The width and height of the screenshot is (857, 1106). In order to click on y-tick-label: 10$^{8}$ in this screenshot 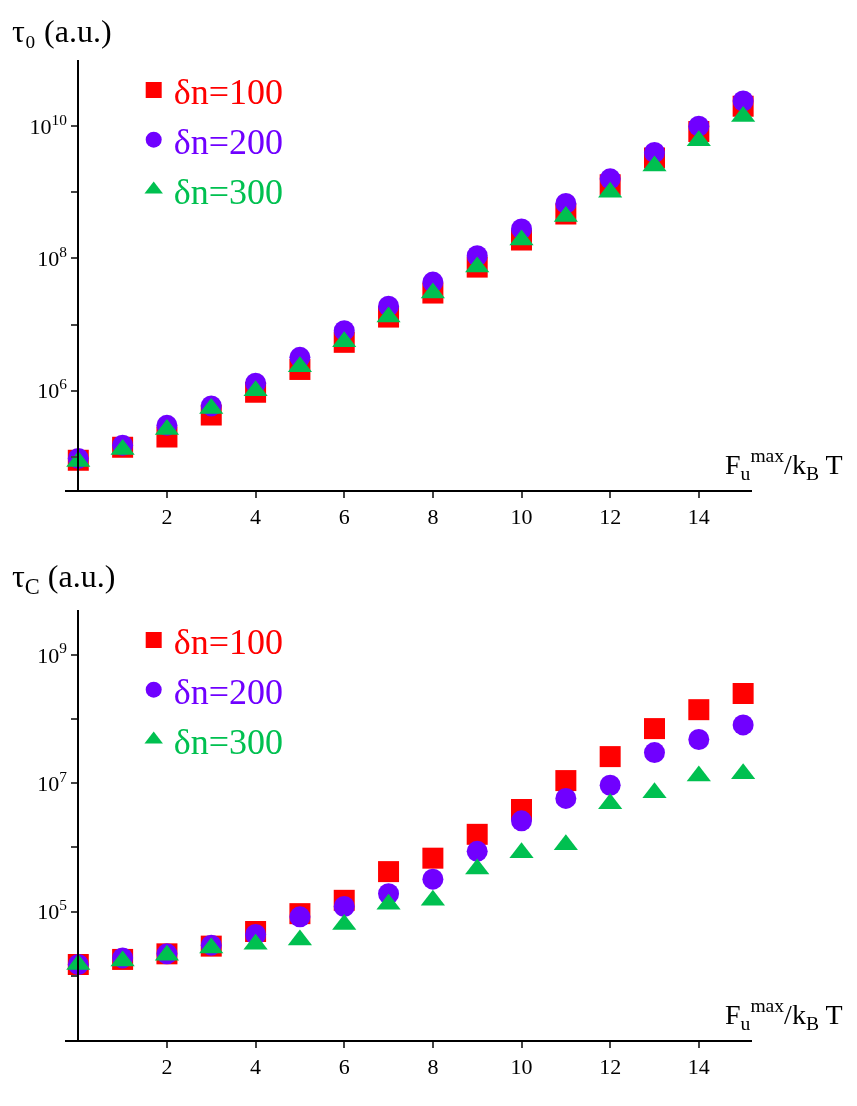, I will do `click(52, 257)`.